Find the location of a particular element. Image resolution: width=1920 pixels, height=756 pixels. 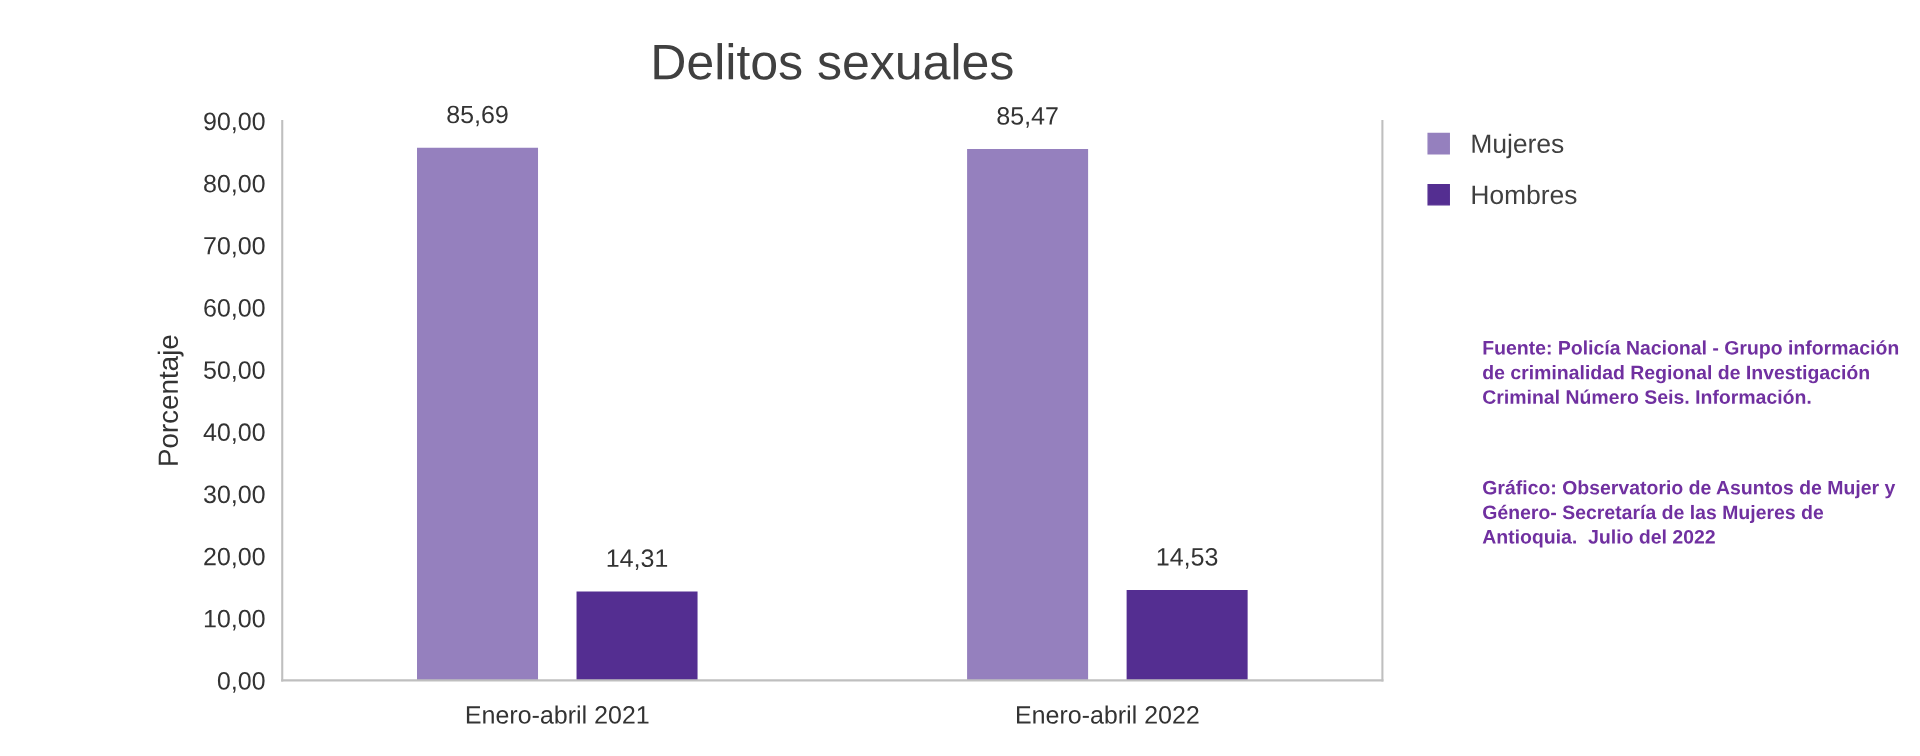

y-tick-label: 40,00 is located at coordinates (234, 434).